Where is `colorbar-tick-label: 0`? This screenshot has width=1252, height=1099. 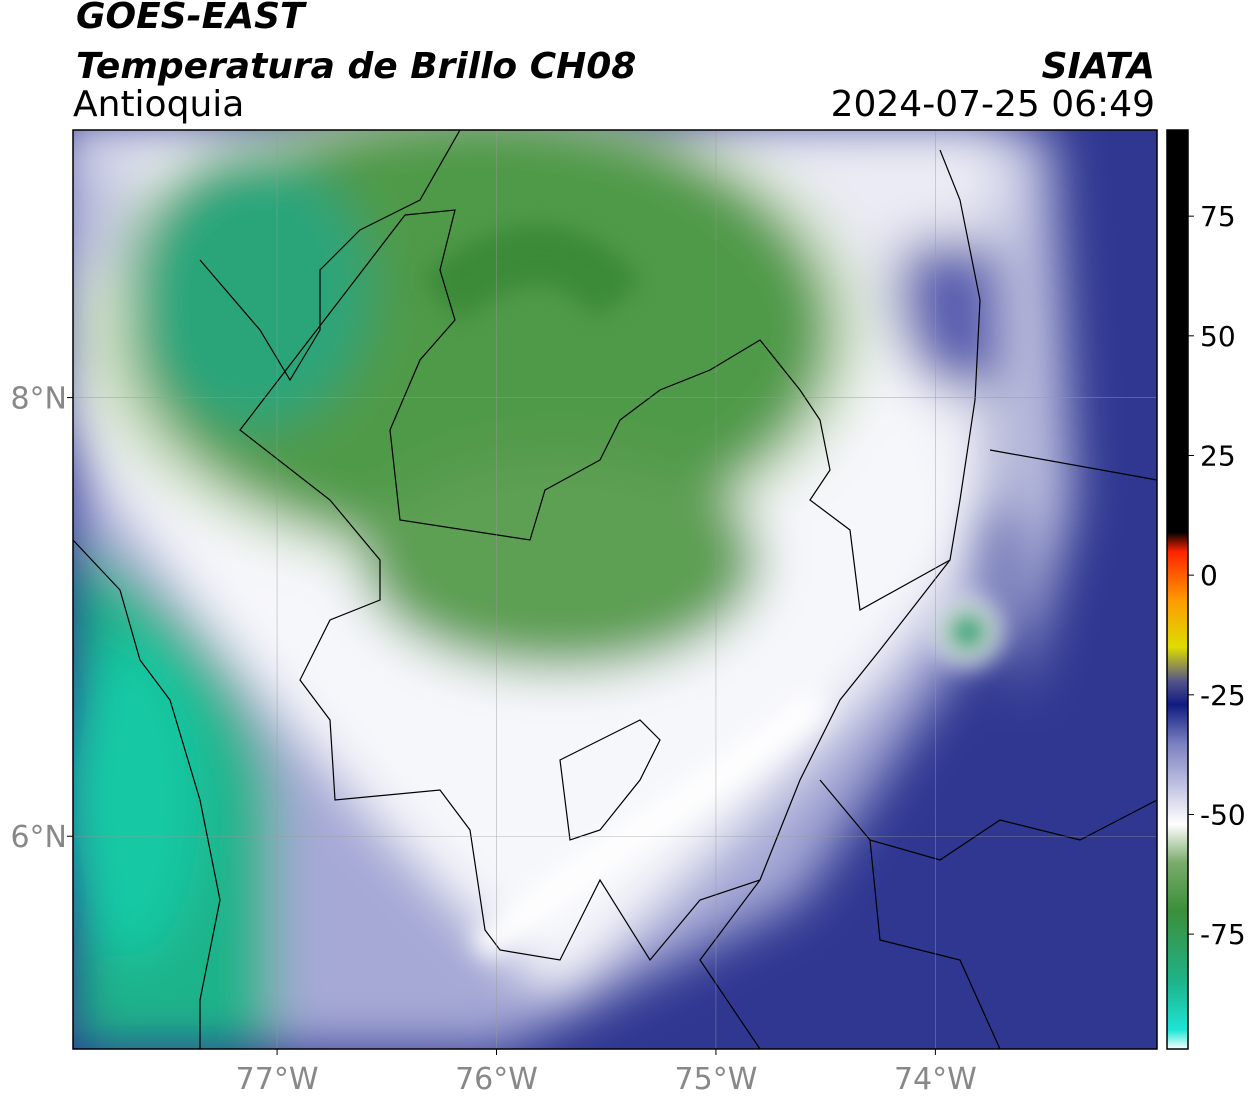
colorbar-tick-label: 0 is located at coordinates (1209, 575).